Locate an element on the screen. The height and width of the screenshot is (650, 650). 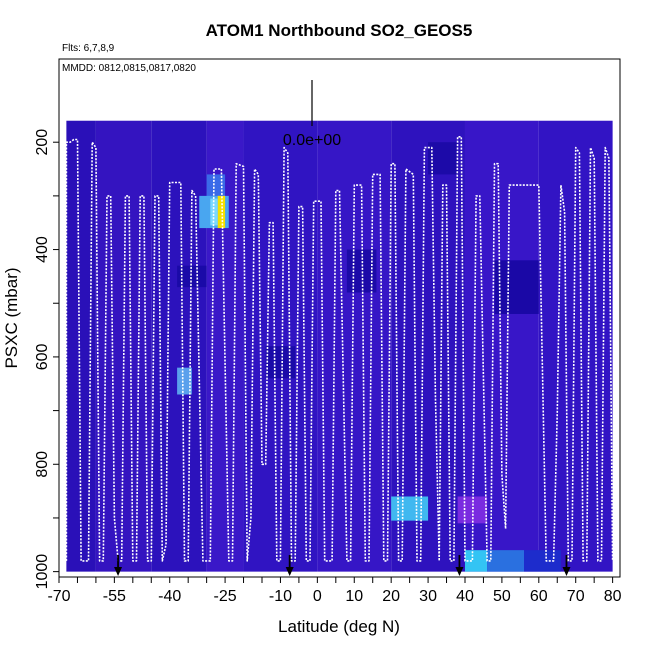
y-tick-label: 600 is located at coordinates (42, 356).